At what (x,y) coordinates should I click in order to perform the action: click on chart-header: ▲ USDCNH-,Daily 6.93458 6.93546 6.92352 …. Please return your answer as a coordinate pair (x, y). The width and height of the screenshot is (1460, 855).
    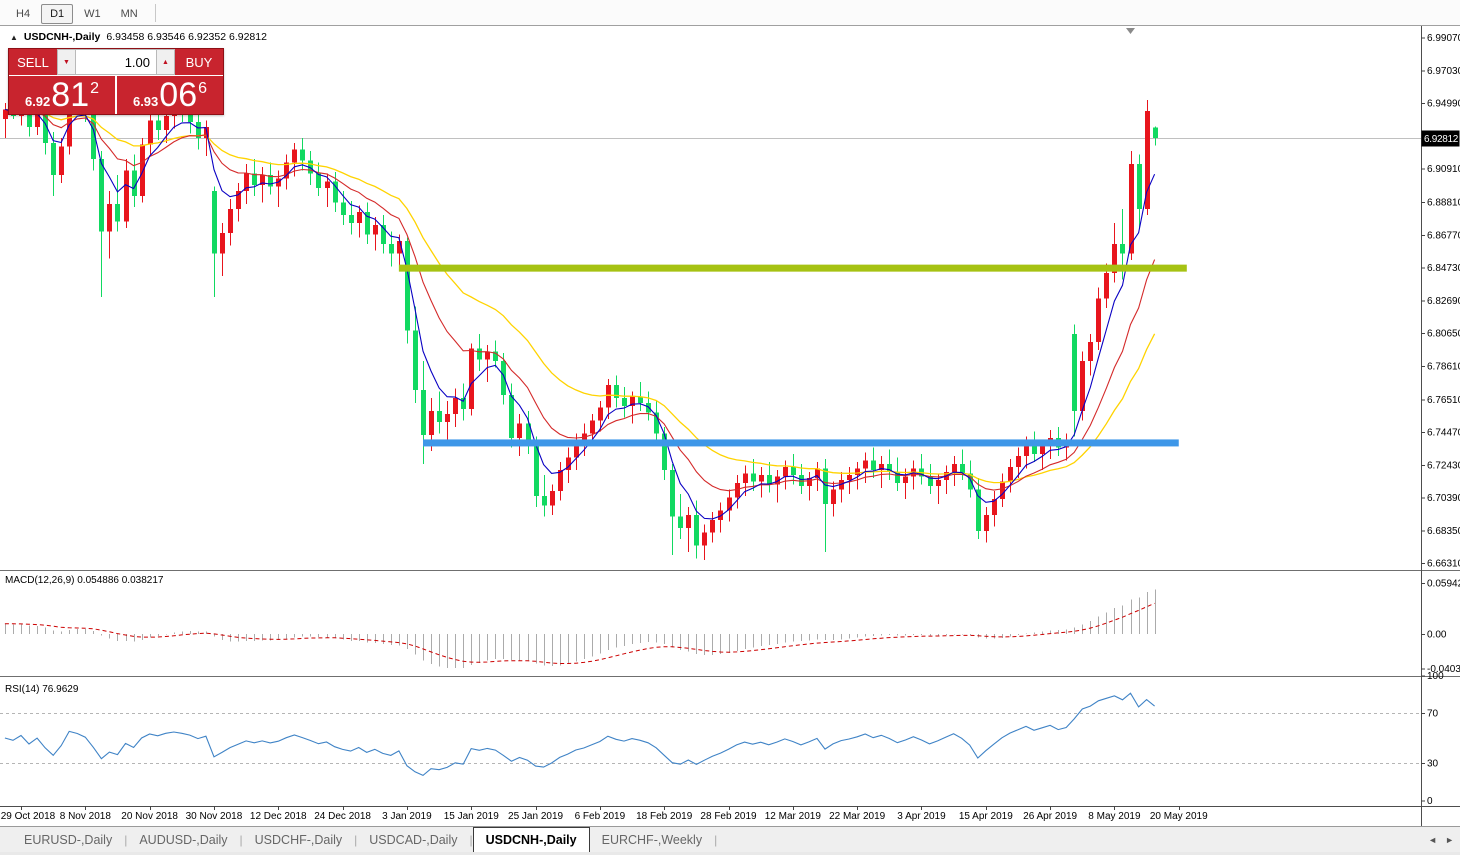
    Looking at the image, I should click on (138, 37).